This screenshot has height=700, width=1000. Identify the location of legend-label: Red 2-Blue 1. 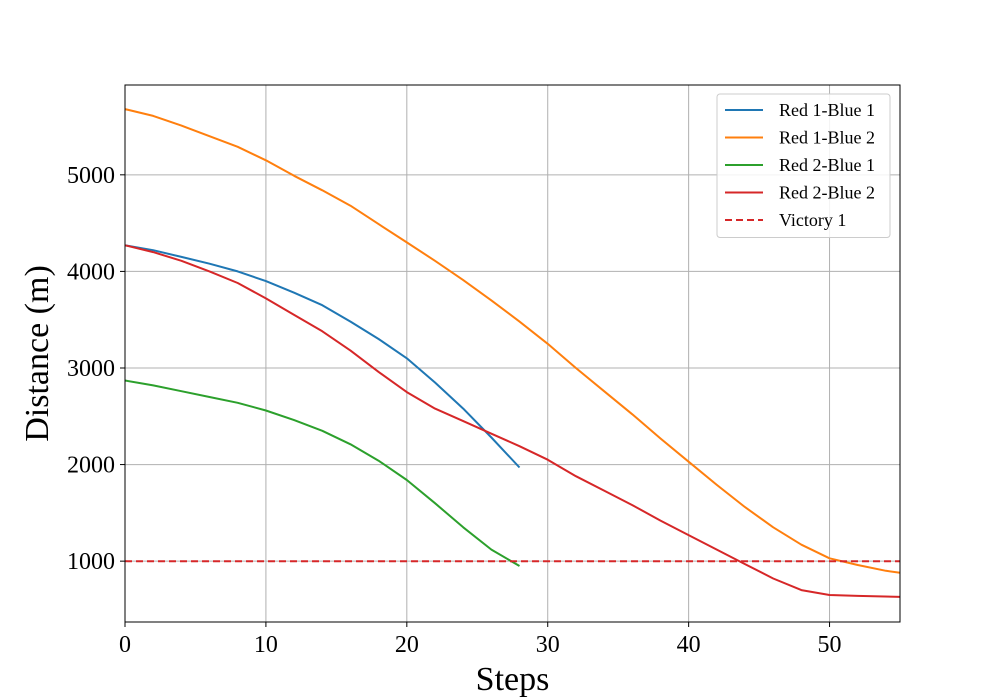
(827, 165).